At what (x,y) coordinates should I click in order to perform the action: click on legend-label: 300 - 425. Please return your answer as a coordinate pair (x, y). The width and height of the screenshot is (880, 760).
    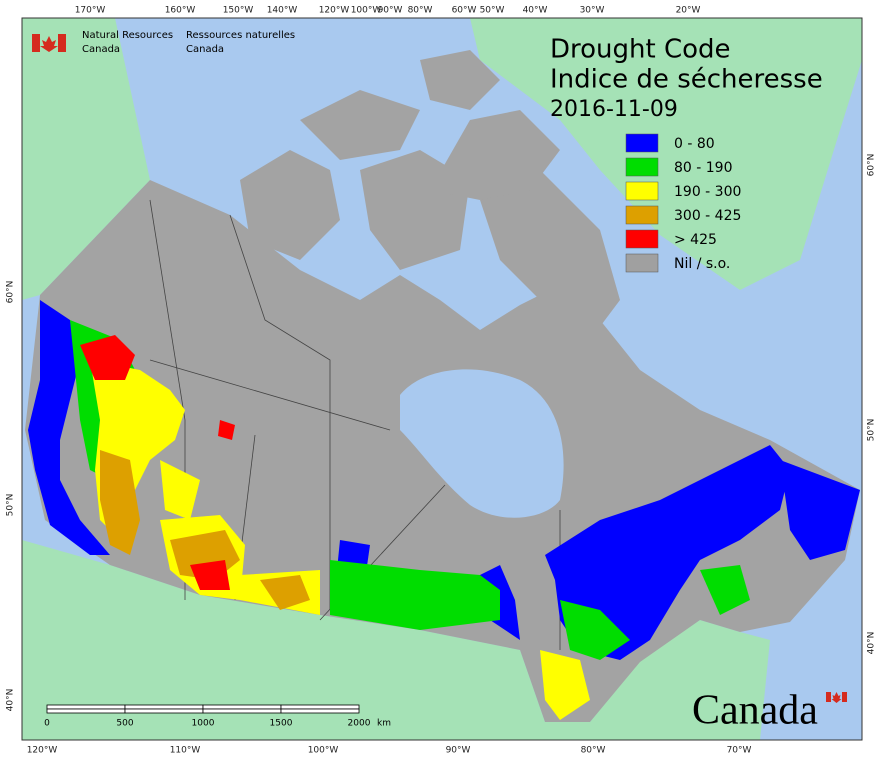
    Looking at the image, I should click on (707, 216).